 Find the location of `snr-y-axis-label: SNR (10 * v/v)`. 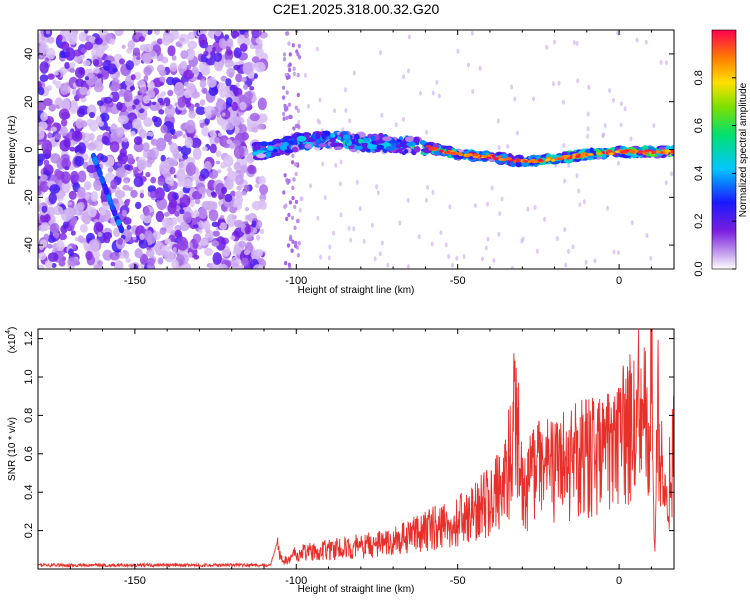

snr-y-axis-label: SNR (10 * v/v) is located at coordinates (12, 449).